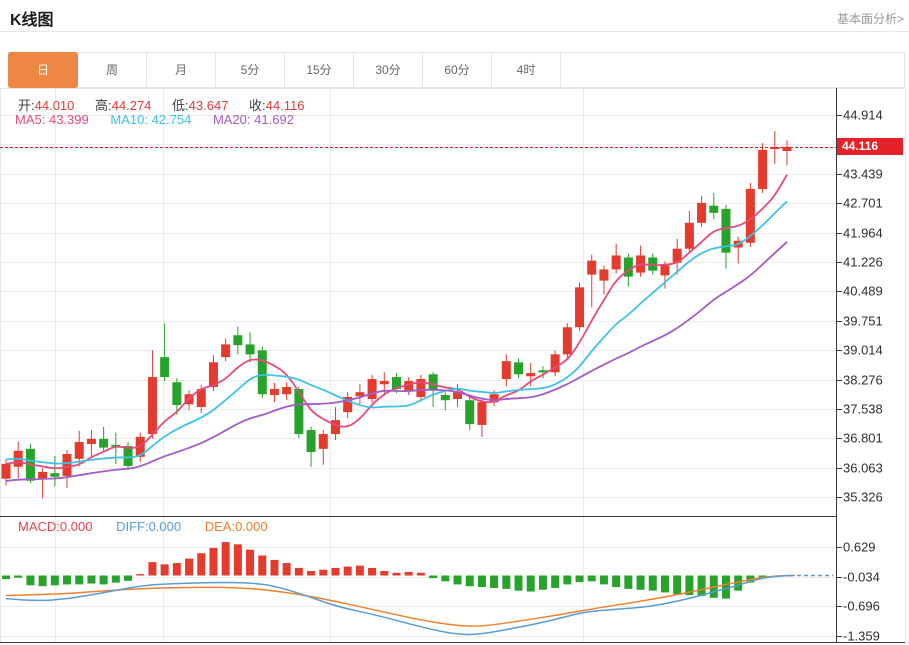 The image size is (909, 645). I want to click on macd-axis-label: 0.629, so click(859, 547).